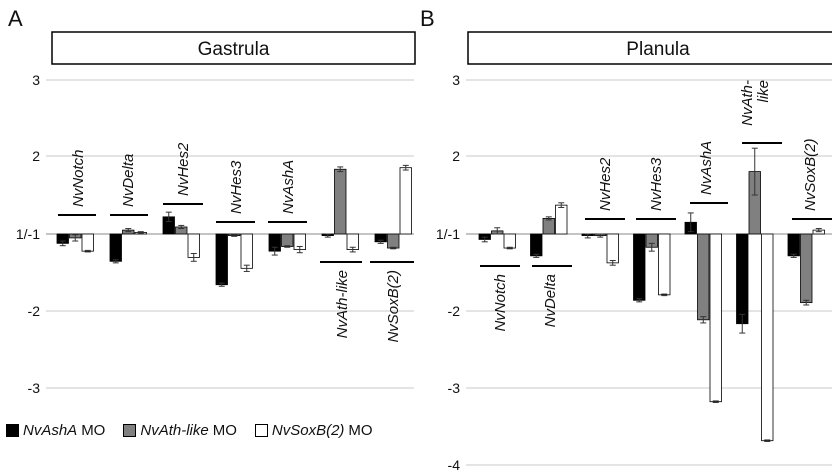  Describe the element at coordinates (342, 304) in the screenshot. I see `category-label: NvAth-like` at that location.